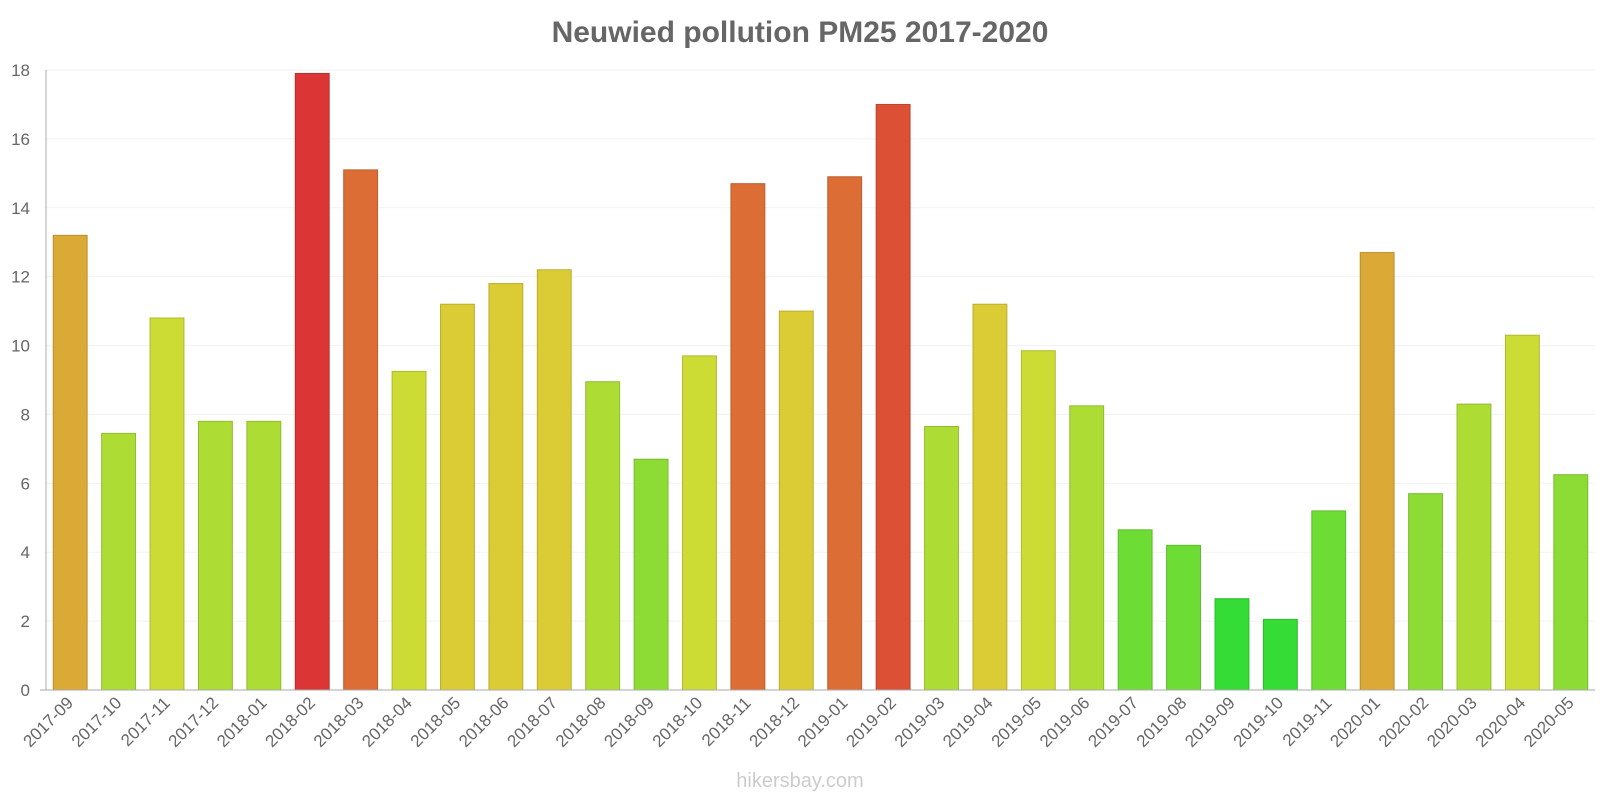 The image size is (1600, 800). Describe the element at coordinates (678, 722) in the screenshot. I see `x-tick-label-2018-10: 2018-10` at that location.